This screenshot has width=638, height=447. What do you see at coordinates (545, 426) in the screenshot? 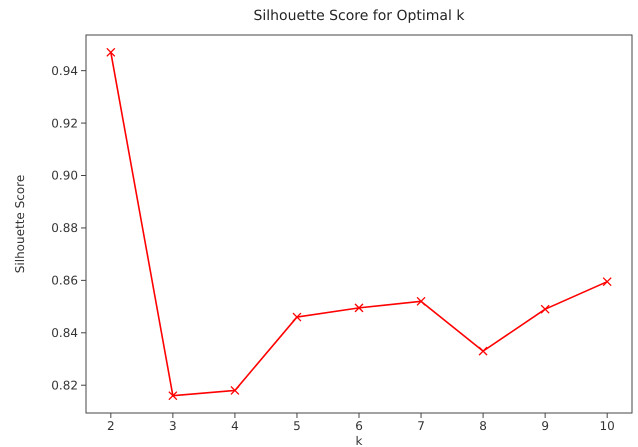
I see `x-tick-label: 9` at bounding box center [545, 426].